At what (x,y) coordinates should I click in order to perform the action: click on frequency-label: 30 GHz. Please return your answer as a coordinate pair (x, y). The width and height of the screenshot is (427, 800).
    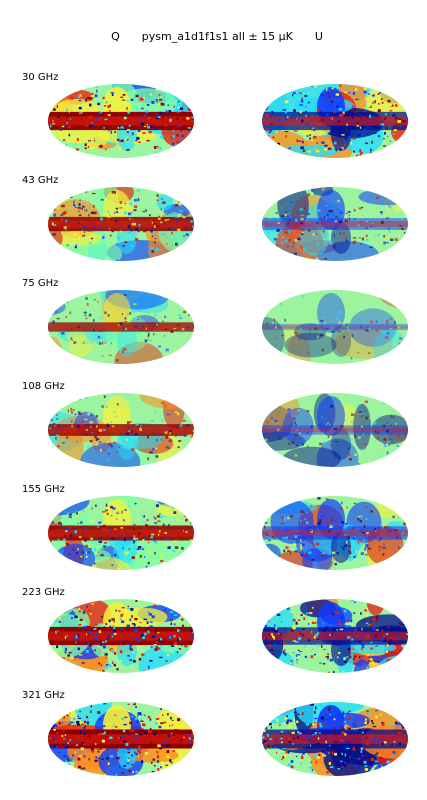
    Looking at the image, I should click on (40, 77).